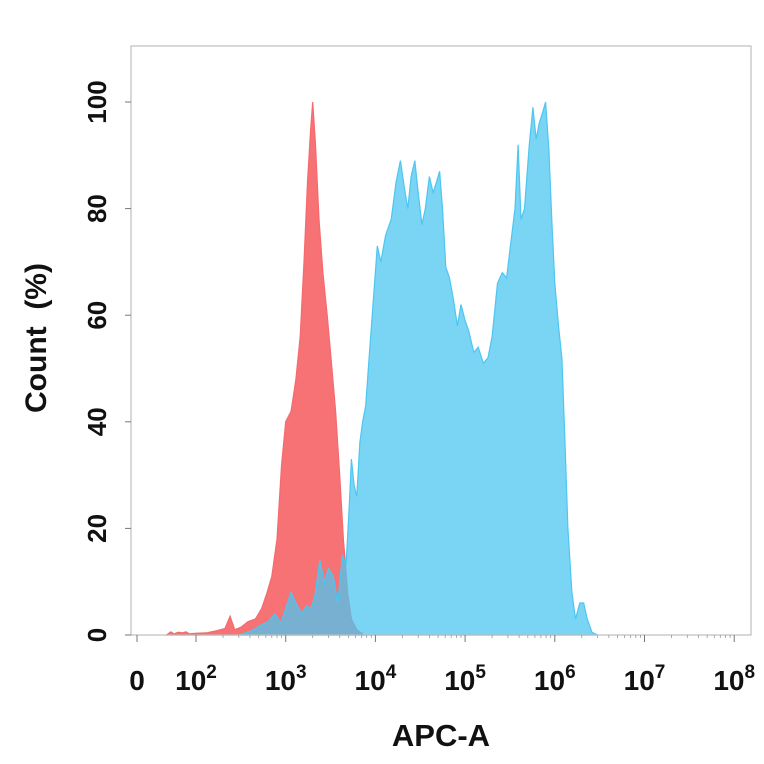  I want to click on x-tick-label: 10², so click(196, 679).